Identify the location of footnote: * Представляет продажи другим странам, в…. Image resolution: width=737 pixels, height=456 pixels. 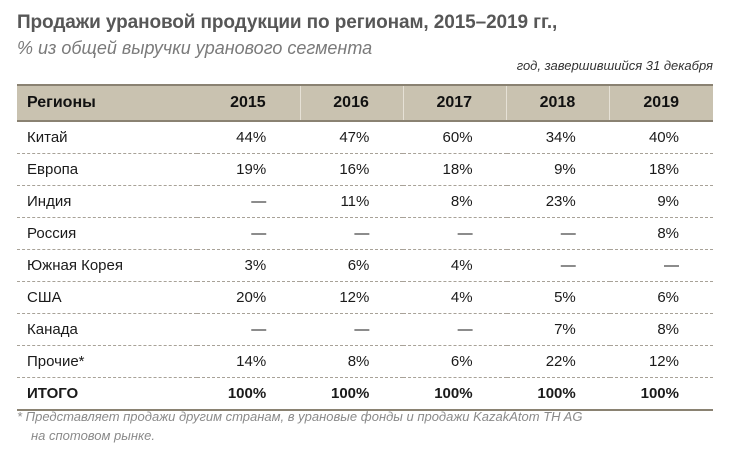
(362, 426).